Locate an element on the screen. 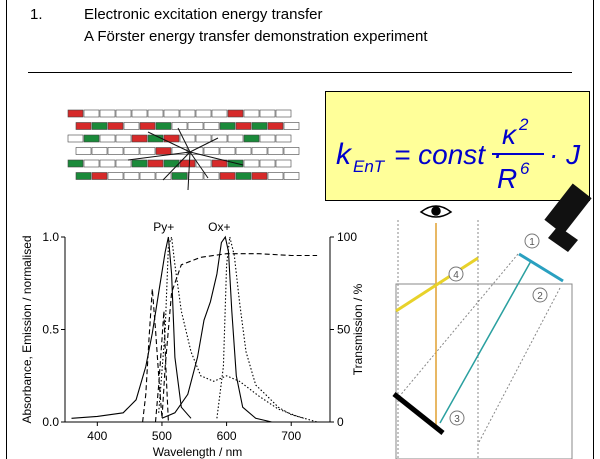 The width and height of the screenshot is (600, 459). transfer-arrows is located at coordinates (185, 159).